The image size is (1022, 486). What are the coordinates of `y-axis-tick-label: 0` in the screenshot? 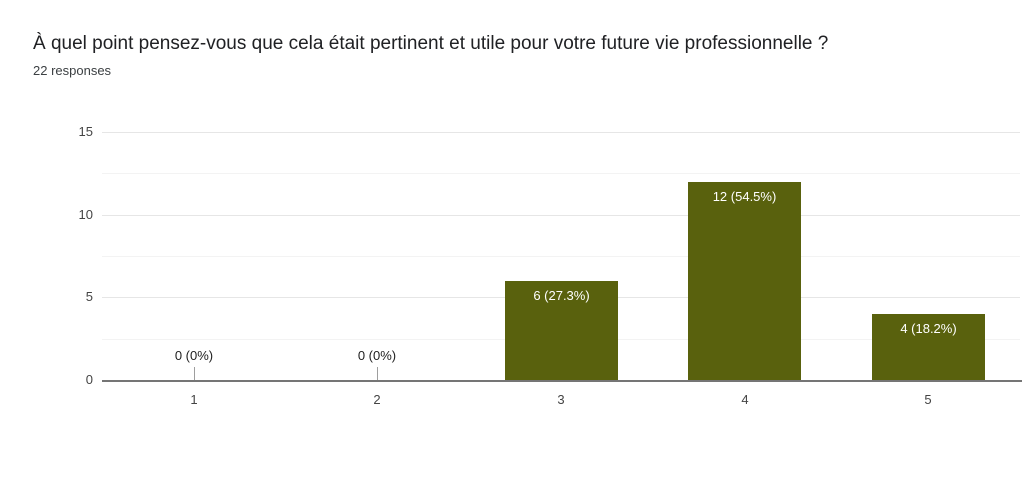 It's located at (89, 379).